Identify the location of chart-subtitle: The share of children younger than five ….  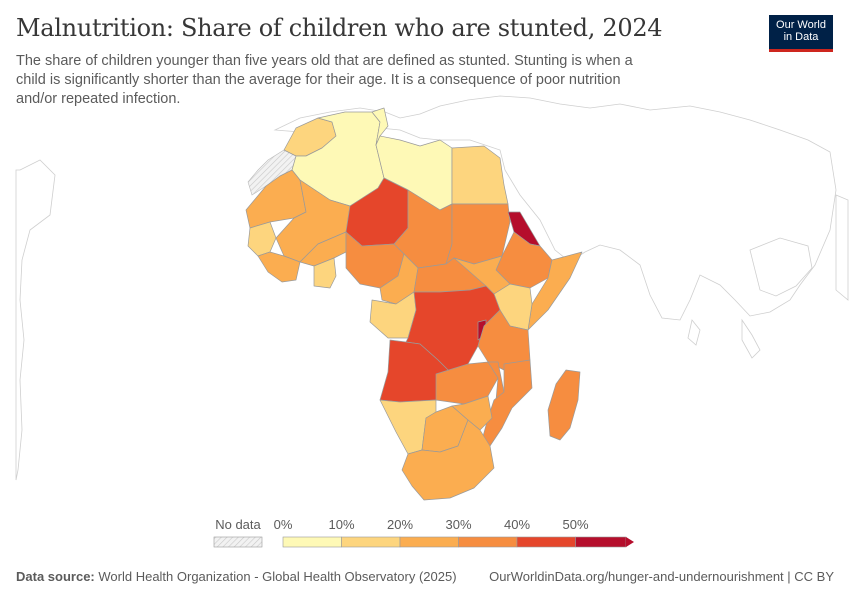
(324, 80).